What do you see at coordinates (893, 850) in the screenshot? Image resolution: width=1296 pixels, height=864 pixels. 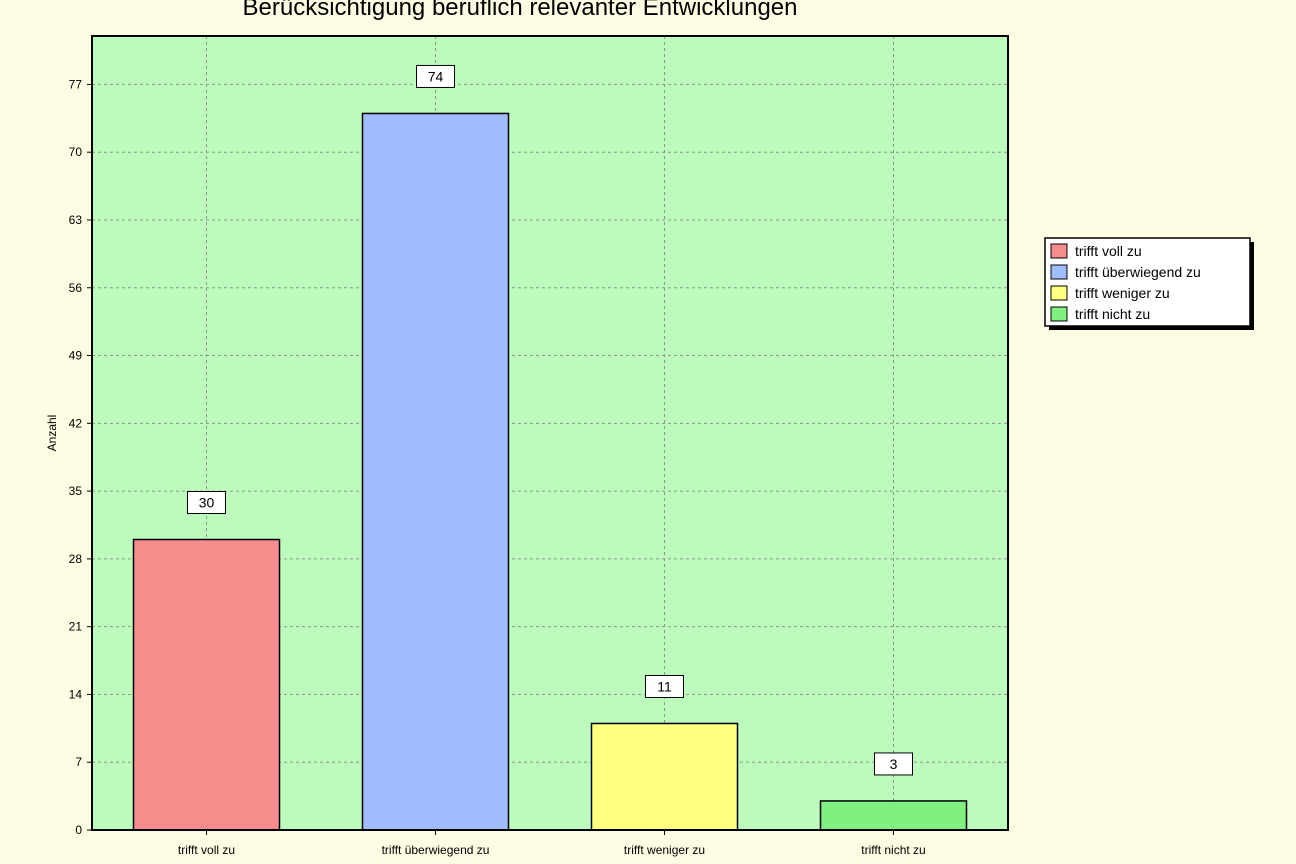 I see `category-label: trifft nicht zu` at bounding box center [893, 850].